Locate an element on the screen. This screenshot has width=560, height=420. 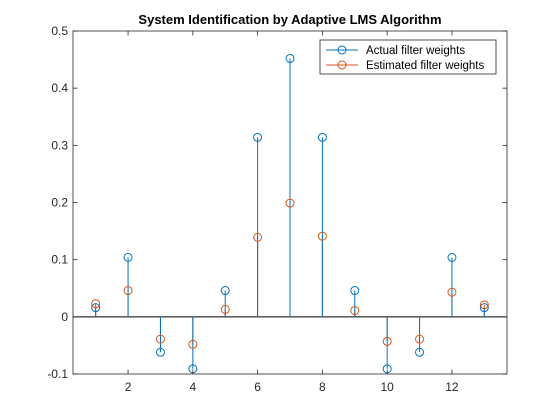
legend-entry-estimated: Estimated filter weights is located at coordinates (405, 66).